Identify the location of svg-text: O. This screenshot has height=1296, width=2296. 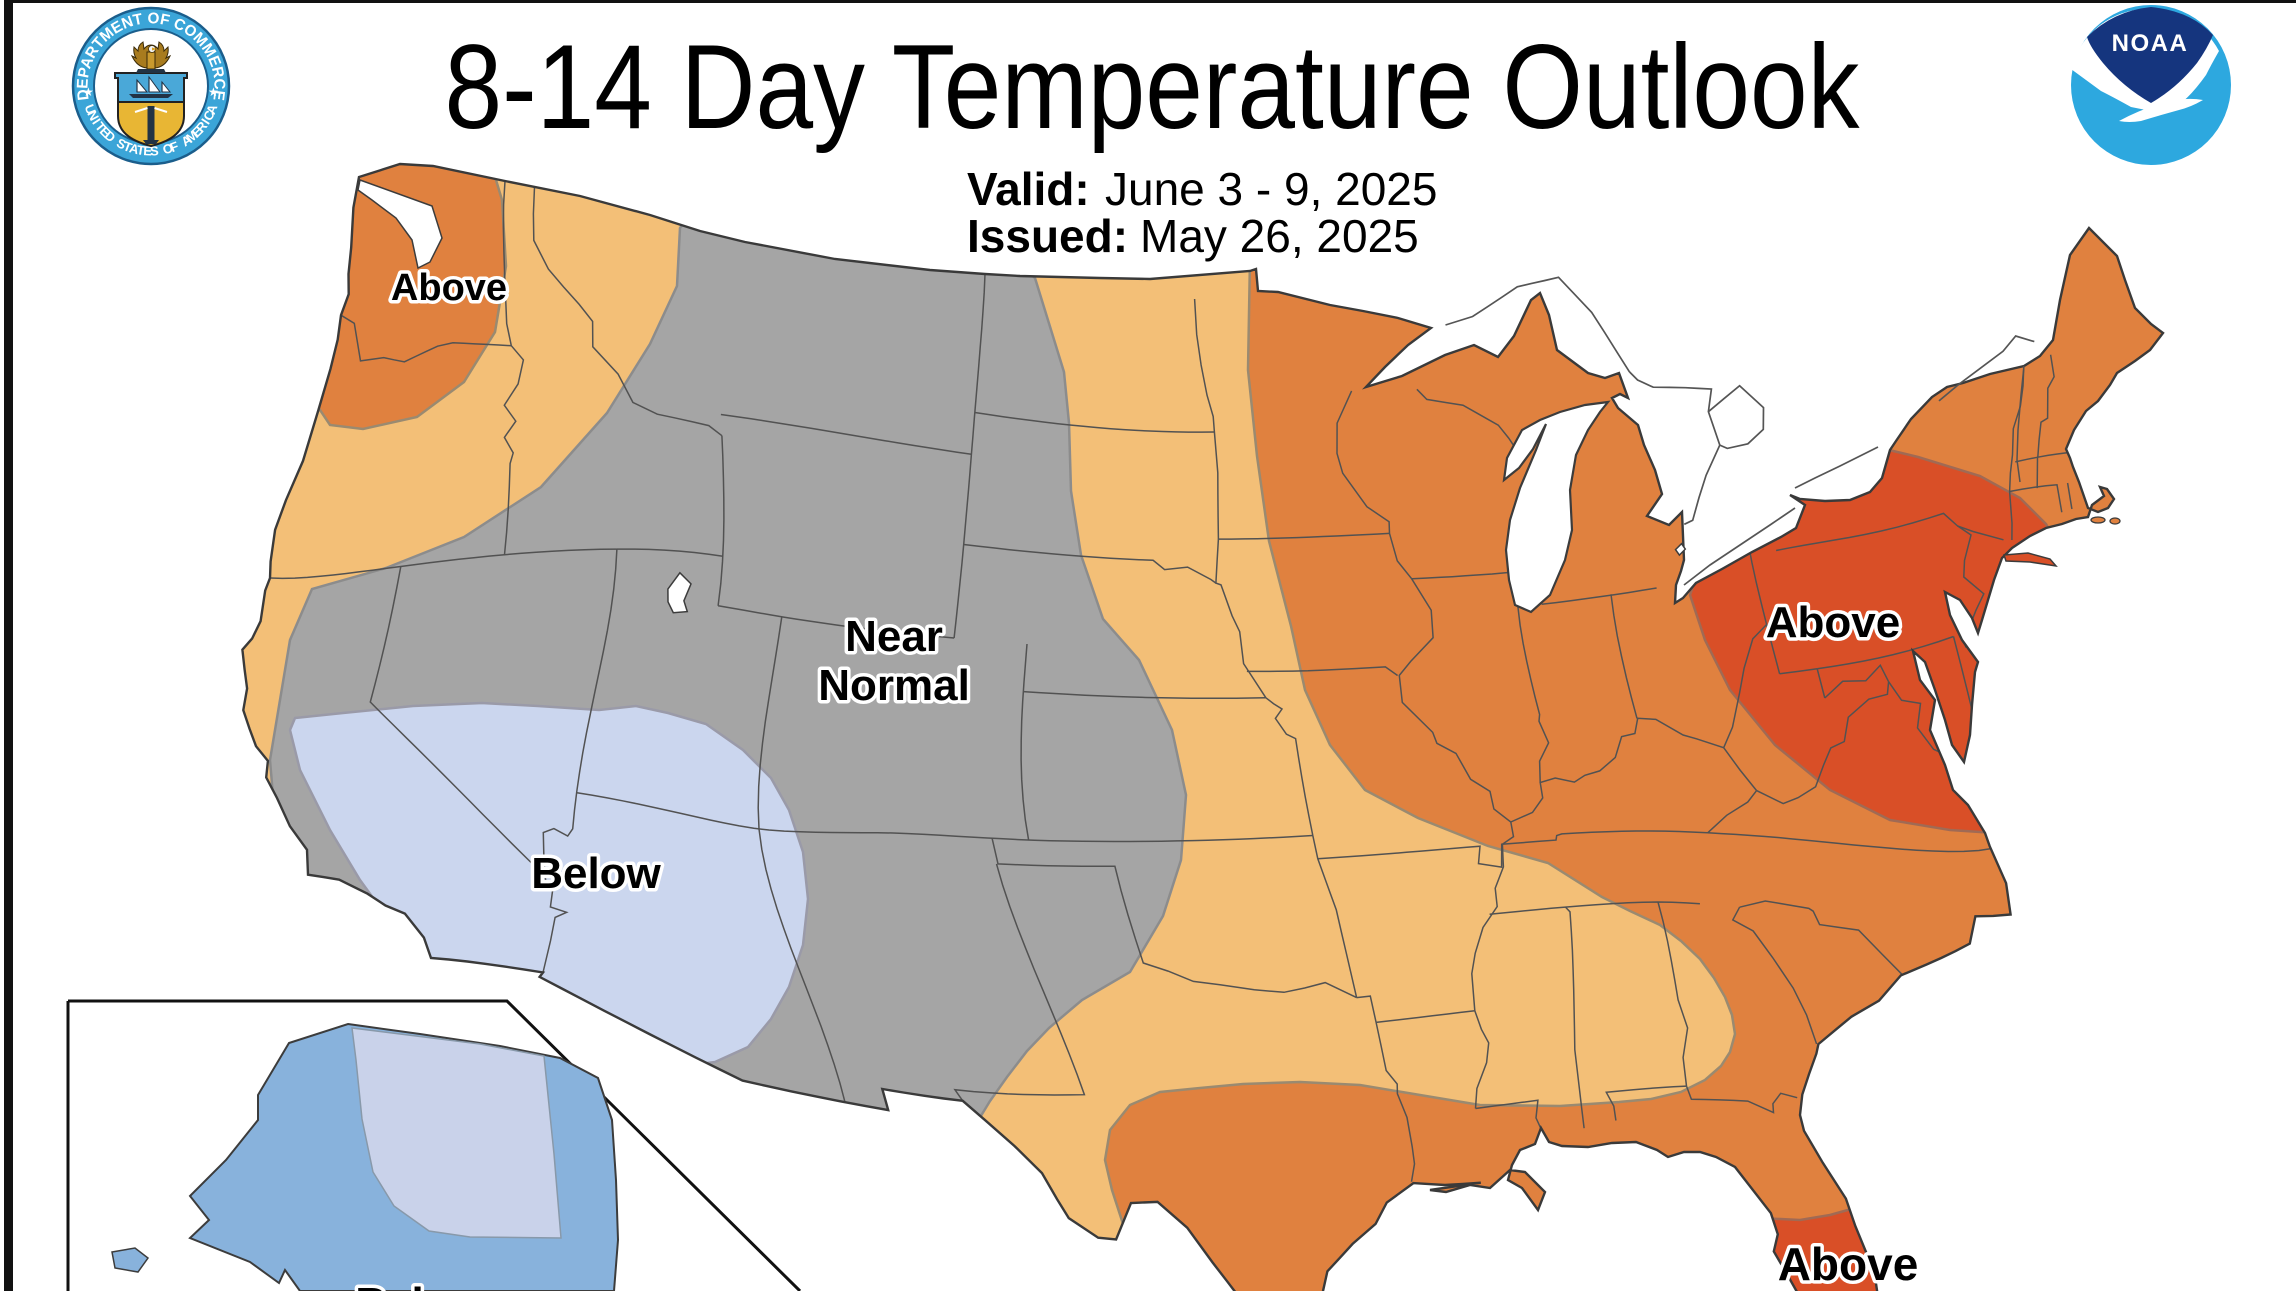
(168, 148).